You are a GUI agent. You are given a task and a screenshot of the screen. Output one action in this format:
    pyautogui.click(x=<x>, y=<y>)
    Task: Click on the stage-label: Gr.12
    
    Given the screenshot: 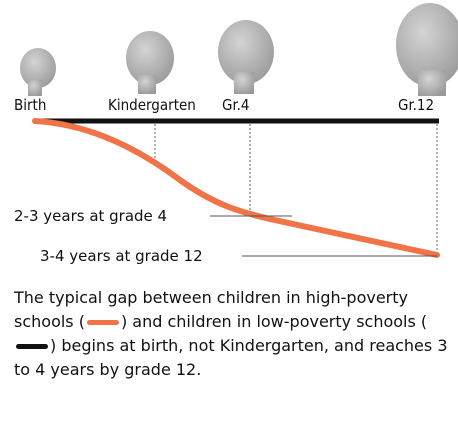 What is the action you would take?
    pyautogui.click(x=416, y=105)
    